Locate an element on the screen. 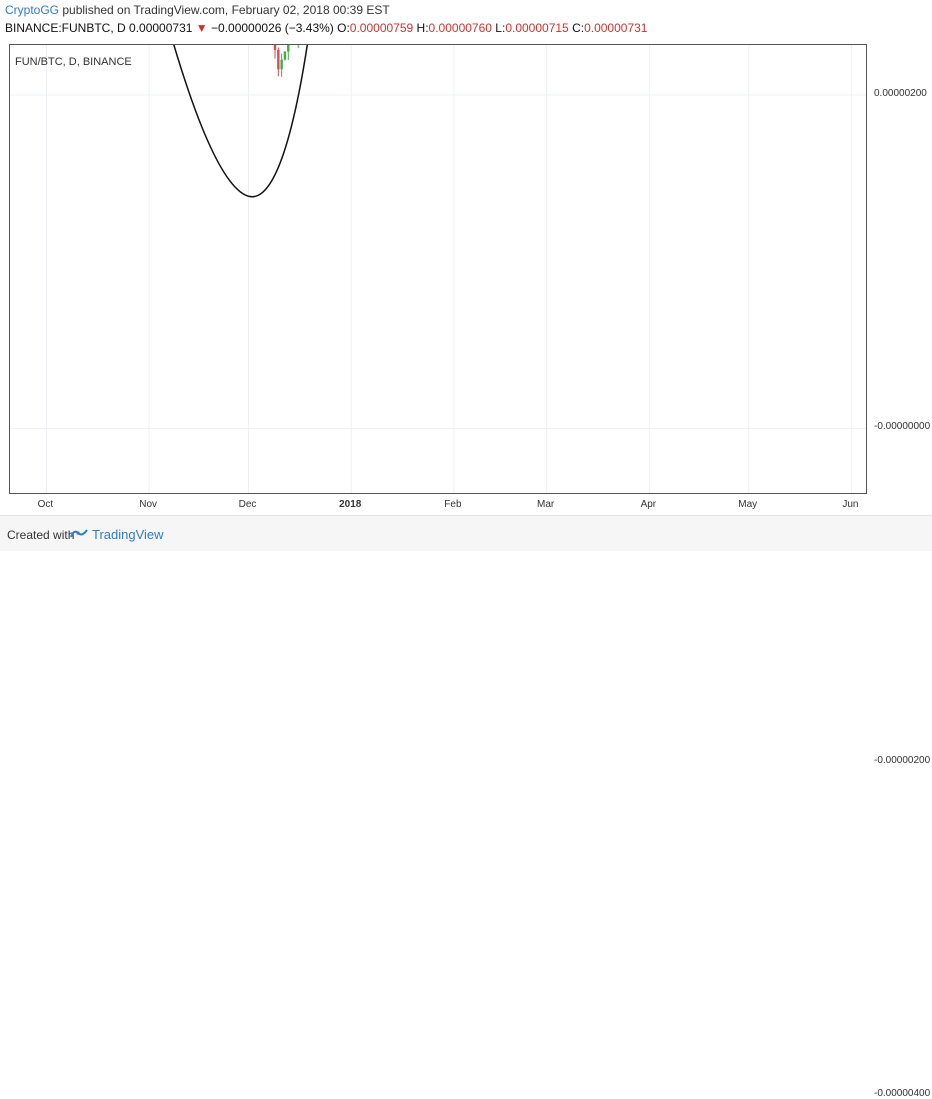 The width and height of the screenshot is (932, 1099). time-tick-label: Mar is located at coordinates (546, 504).